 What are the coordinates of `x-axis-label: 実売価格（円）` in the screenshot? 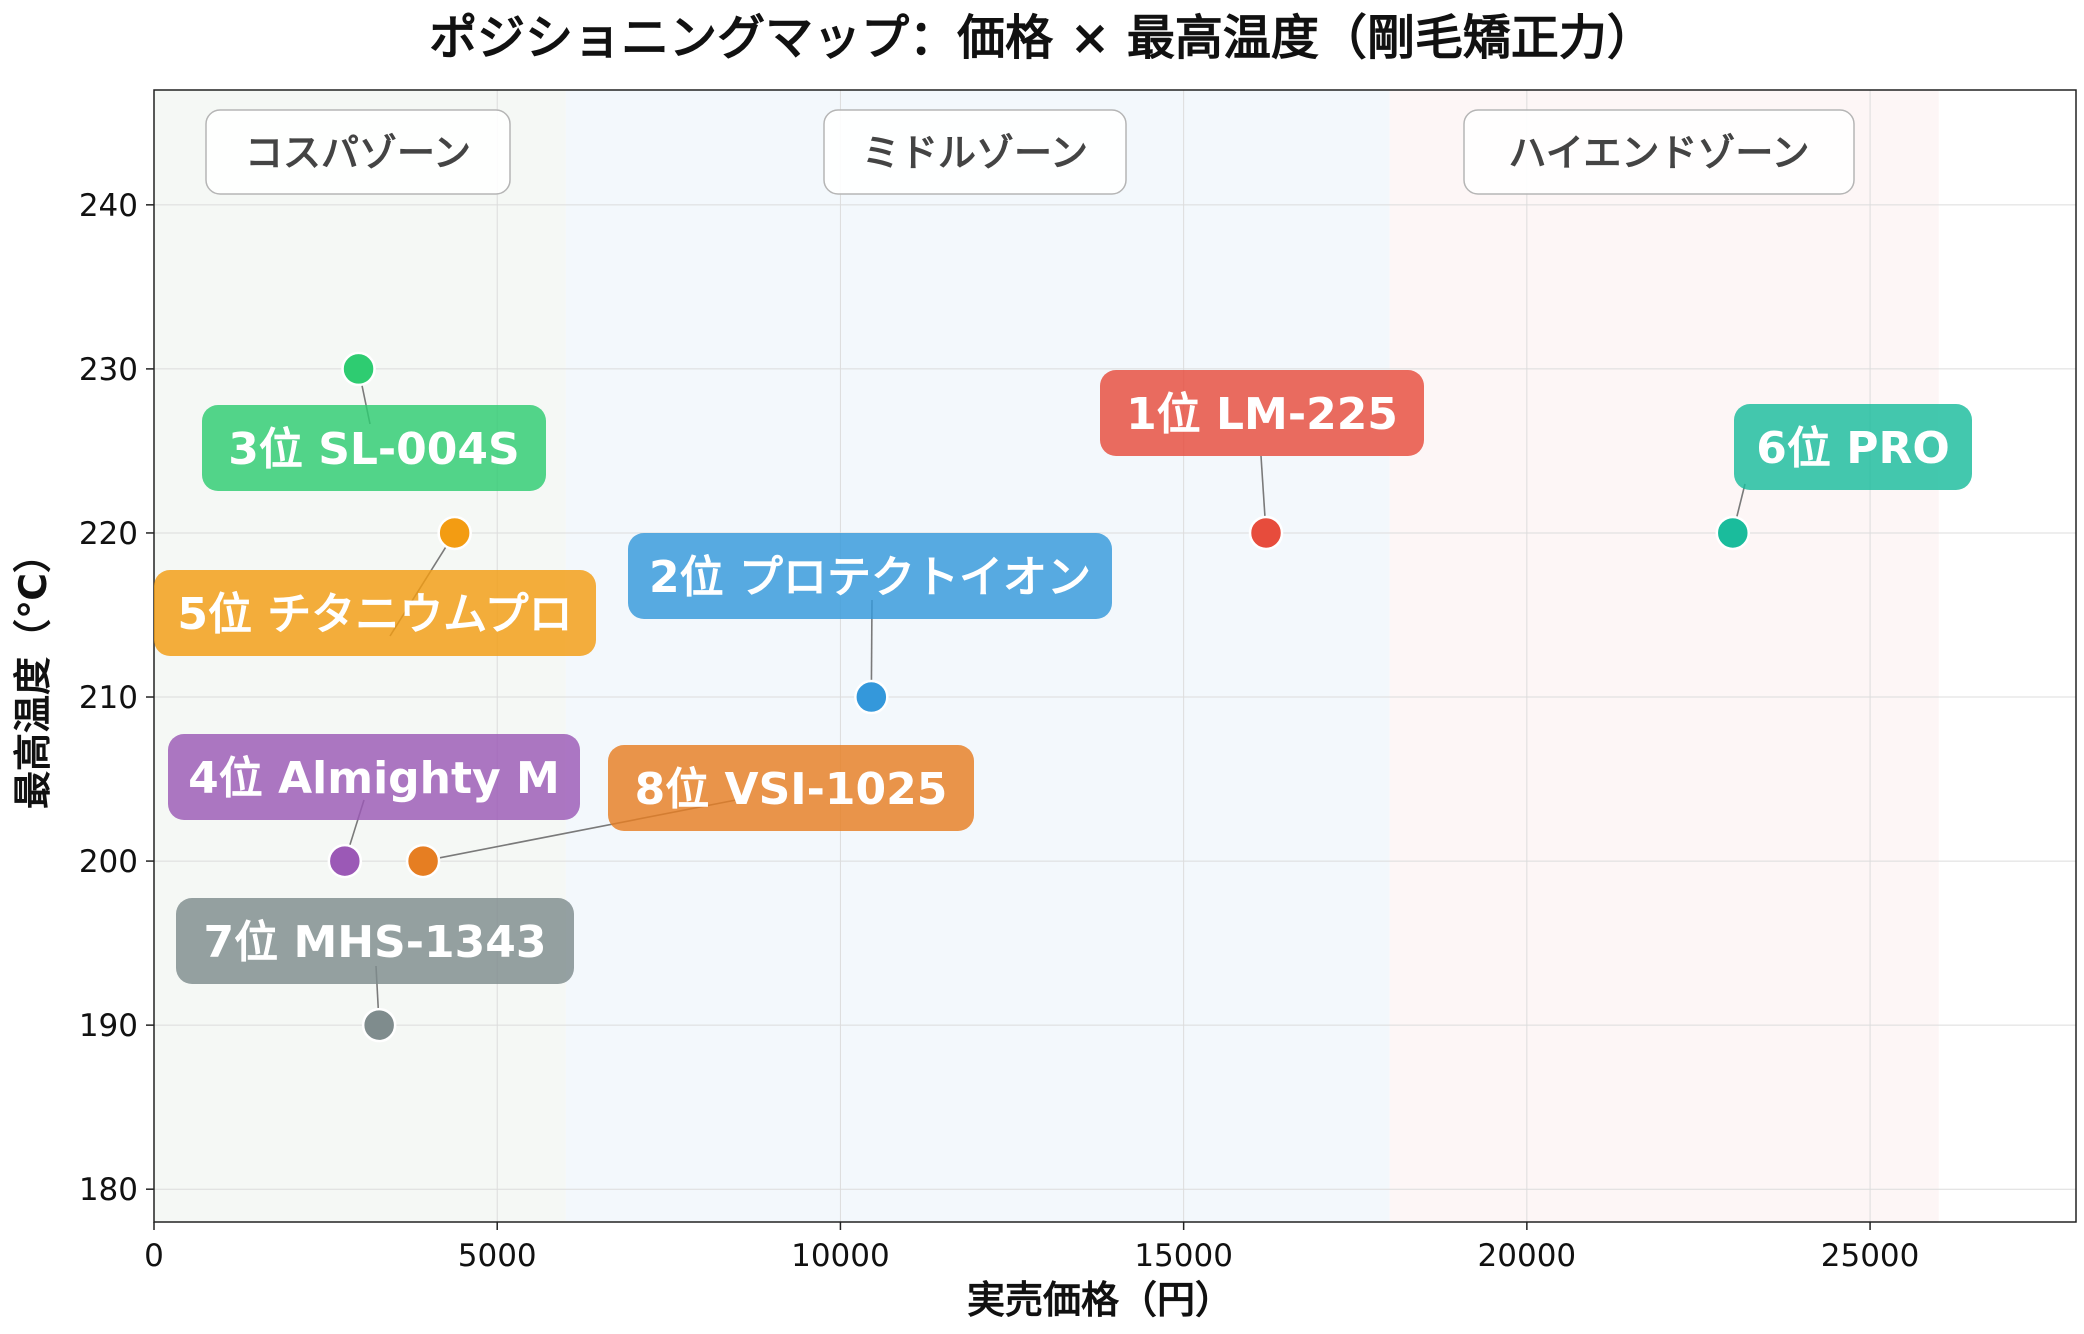 It's located at (1100, 1300).